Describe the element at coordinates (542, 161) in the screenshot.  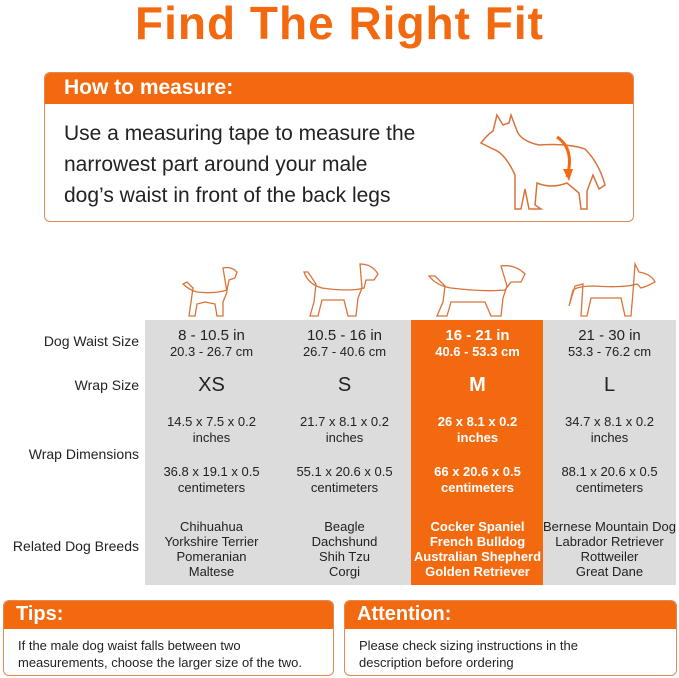
I see `dog-measure-icon` at that location.